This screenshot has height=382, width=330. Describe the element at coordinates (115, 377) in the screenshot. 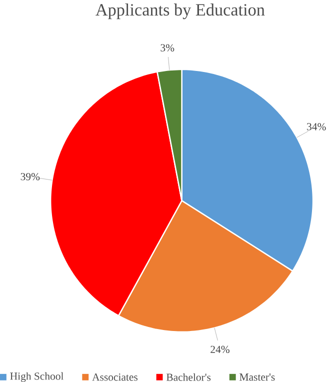

I see `legend-label: Associates` at that location.